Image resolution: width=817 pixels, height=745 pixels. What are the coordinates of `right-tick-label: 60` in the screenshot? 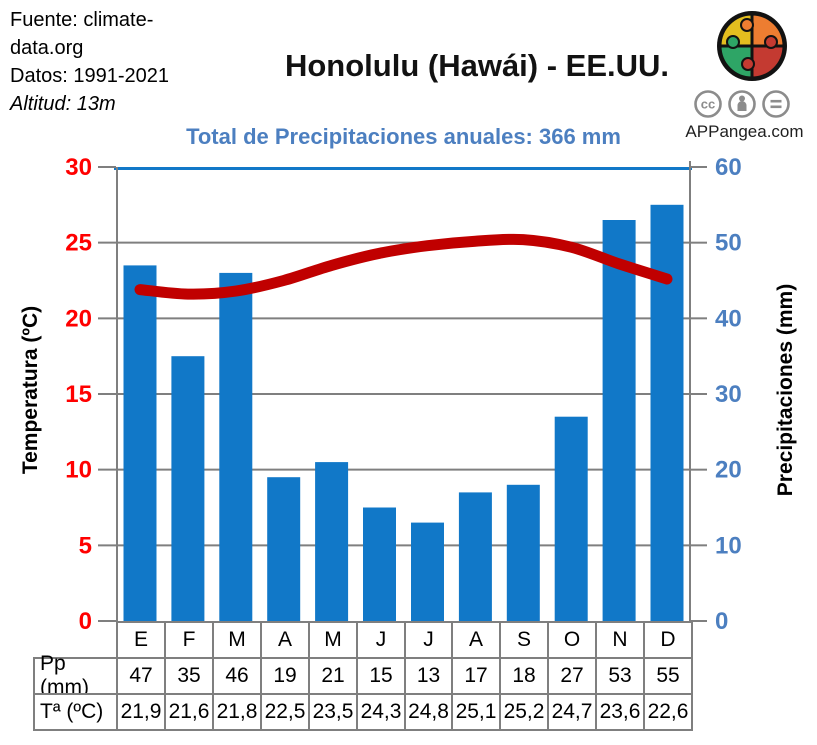 It's located at (728, 167).